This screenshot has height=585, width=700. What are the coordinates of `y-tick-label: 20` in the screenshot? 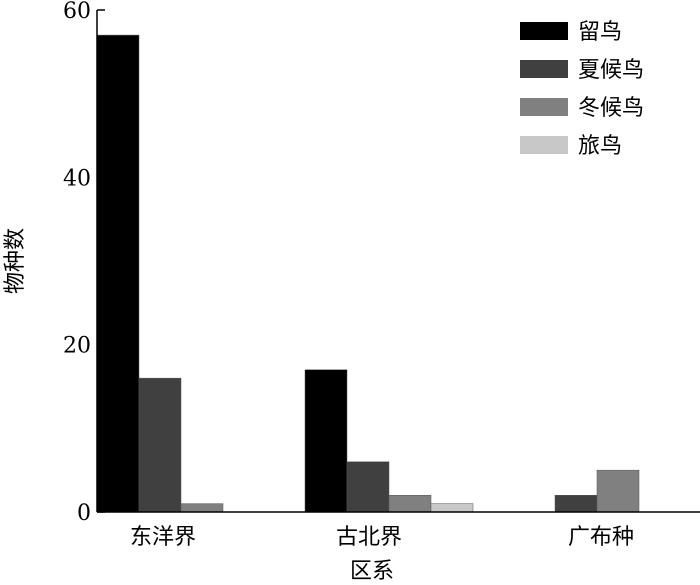 It's located at (77, 346).